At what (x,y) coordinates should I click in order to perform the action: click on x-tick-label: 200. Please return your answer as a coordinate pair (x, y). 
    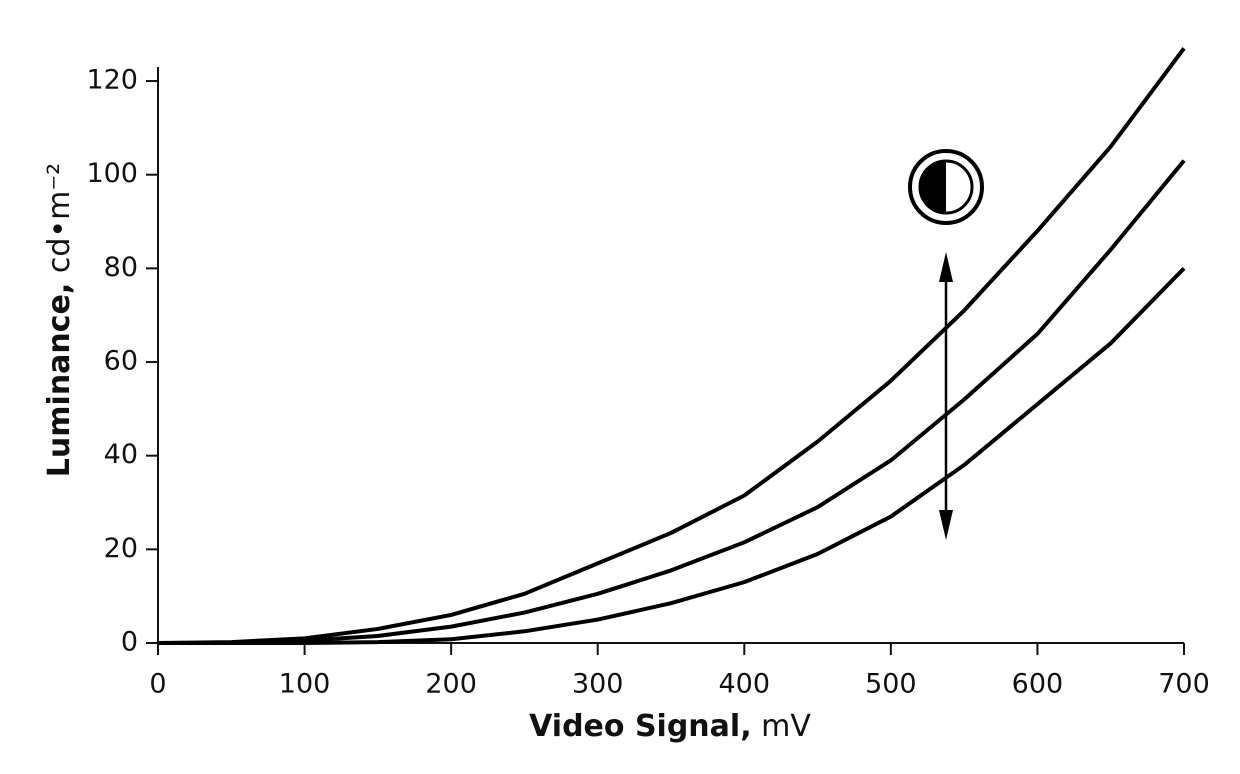
    Looking at the image, I should click on (451, 684).